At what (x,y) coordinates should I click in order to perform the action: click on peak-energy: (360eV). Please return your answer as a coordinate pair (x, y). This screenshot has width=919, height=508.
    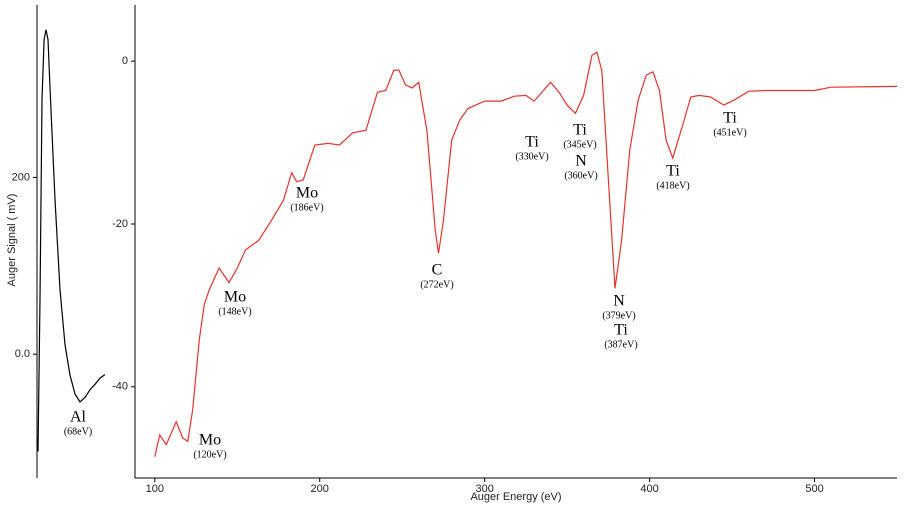
    Looking at the image, I should click on (580, 175).